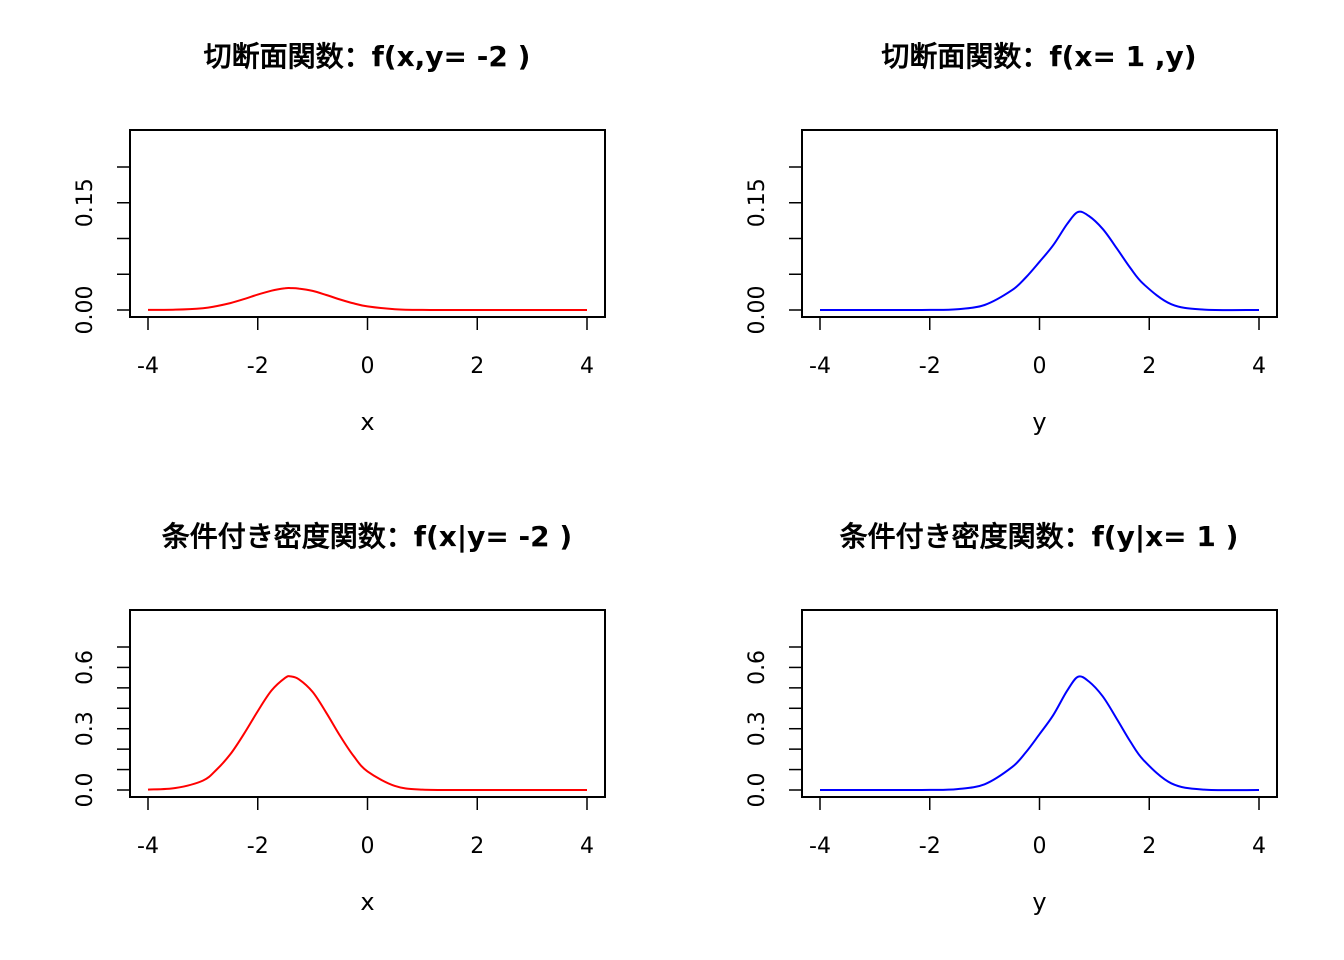 This screenshot has width=1344, height=960. Describe the element at coordinates (367, 56) in the screenshot. I see `chart-title: 切断面関数：f(x,y= -2 )` at that location.